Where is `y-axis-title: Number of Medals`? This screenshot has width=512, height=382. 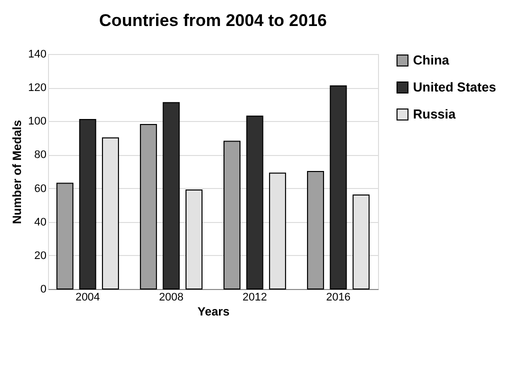
y-axis-title: Number of Medals is located at coordinates (17, 172).